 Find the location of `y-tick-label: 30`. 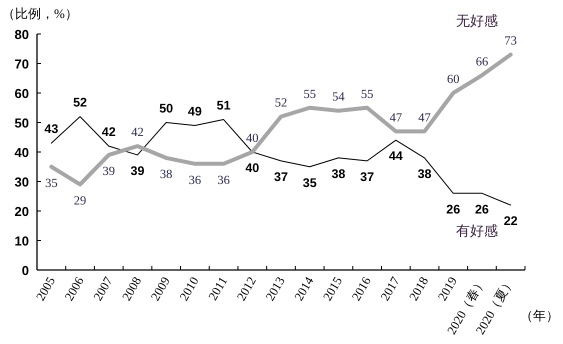

y-tick-label: 30 is located at coordinates (21, 182).